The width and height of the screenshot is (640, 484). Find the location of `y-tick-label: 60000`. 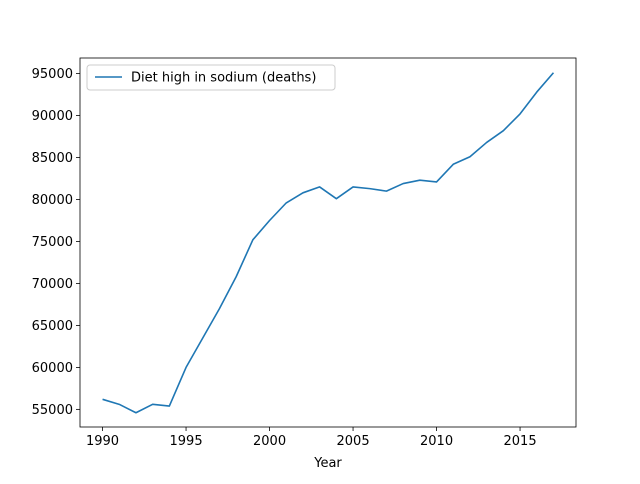

y-tick-label: 60000 is located at coordinates (52, 368).